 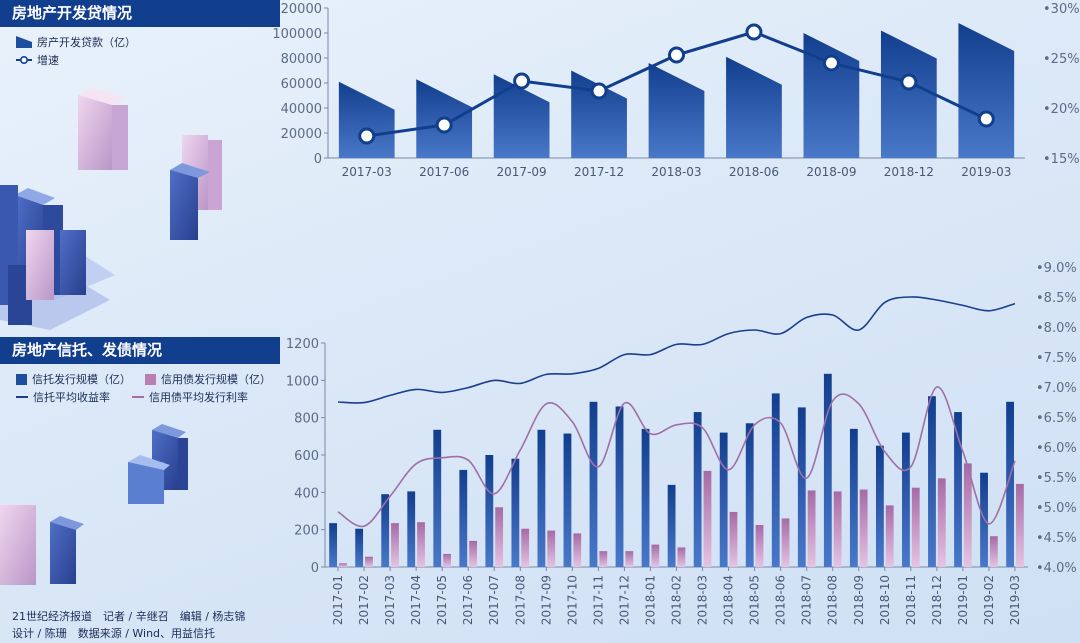 What do you see at coordinates (1056, 298) in the screenshot?
I see `y2-tick-label: •8.5%` at bounding box center [1056, 298].